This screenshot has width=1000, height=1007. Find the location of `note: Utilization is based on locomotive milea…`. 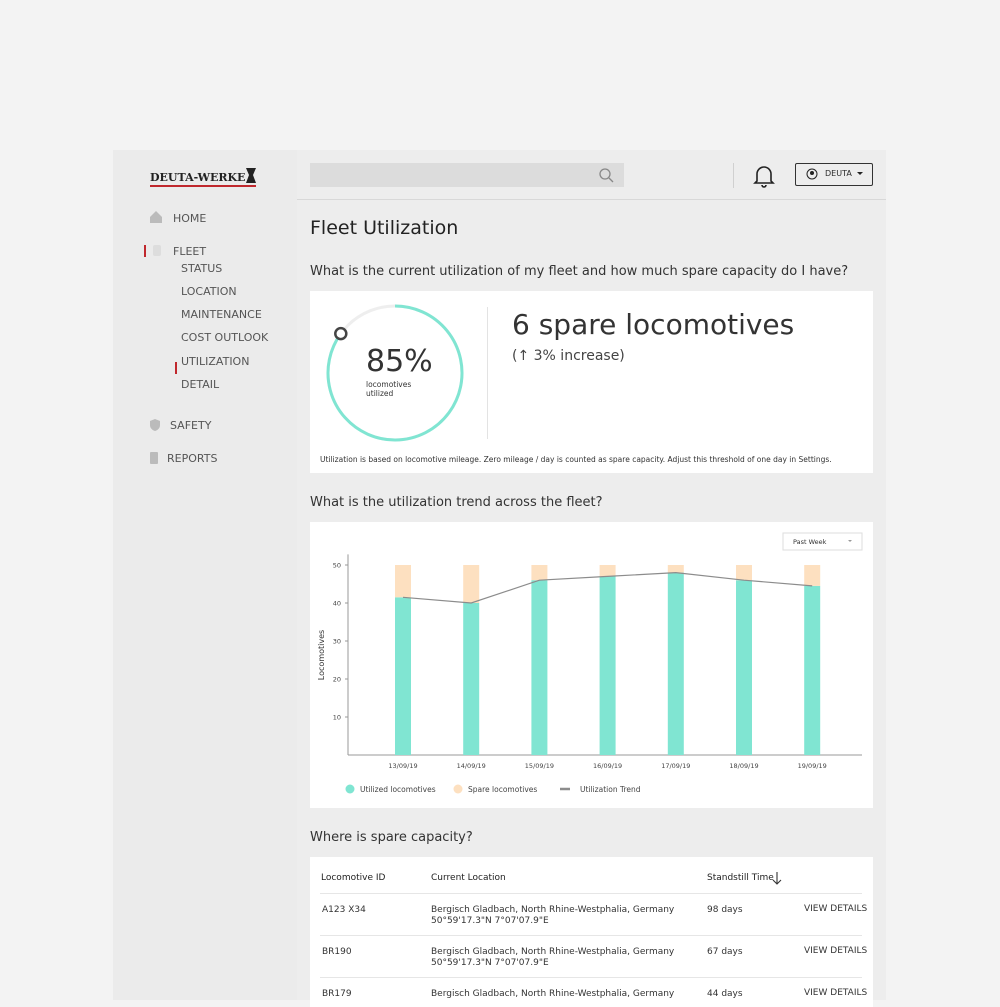

note: Utilization is based on locomotive milea… is located at coordinates (576, 459).